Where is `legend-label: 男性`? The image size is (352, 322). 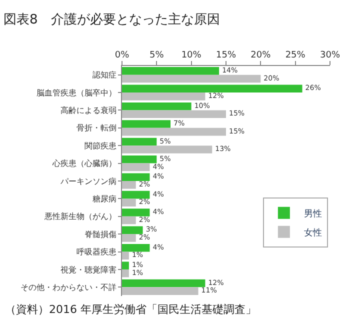
legend-label: 男性 is located at coordinates (313, 214).